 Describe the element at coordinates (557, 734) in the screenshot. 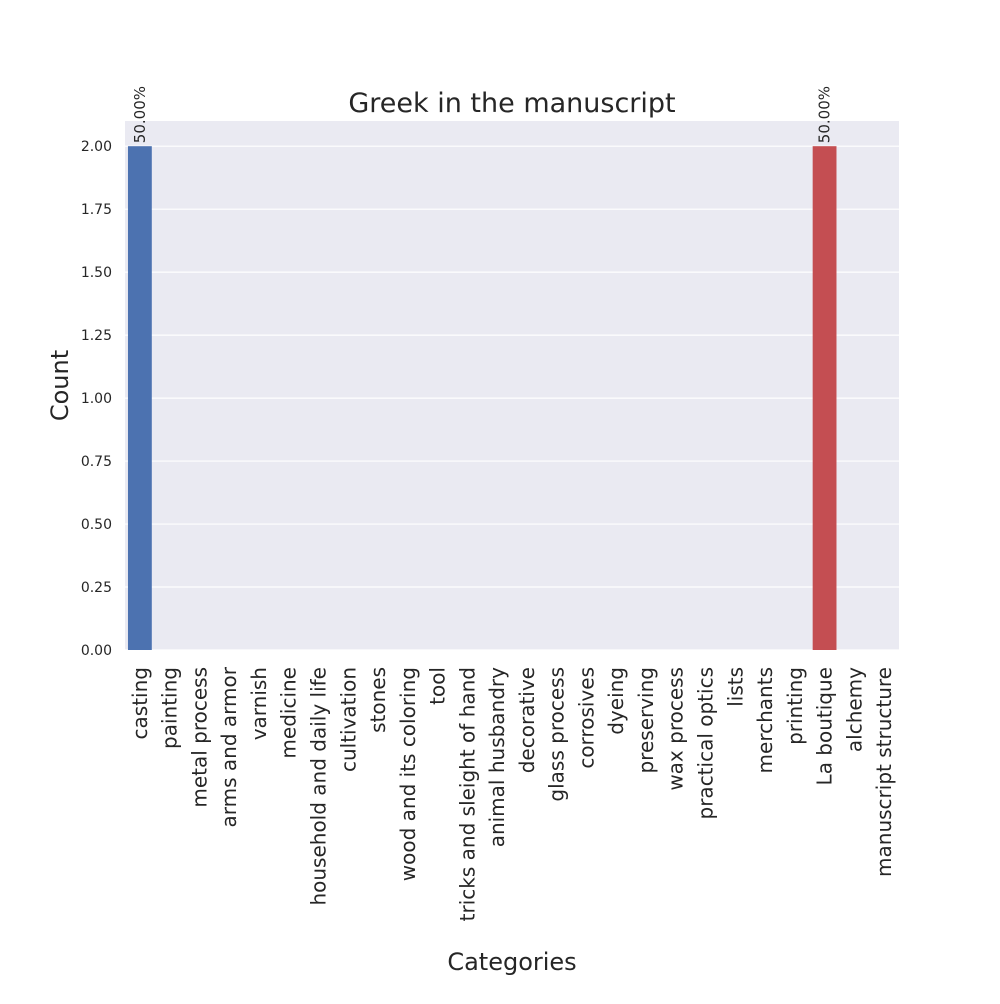

I see `x-tick-label: glass process` at that location.